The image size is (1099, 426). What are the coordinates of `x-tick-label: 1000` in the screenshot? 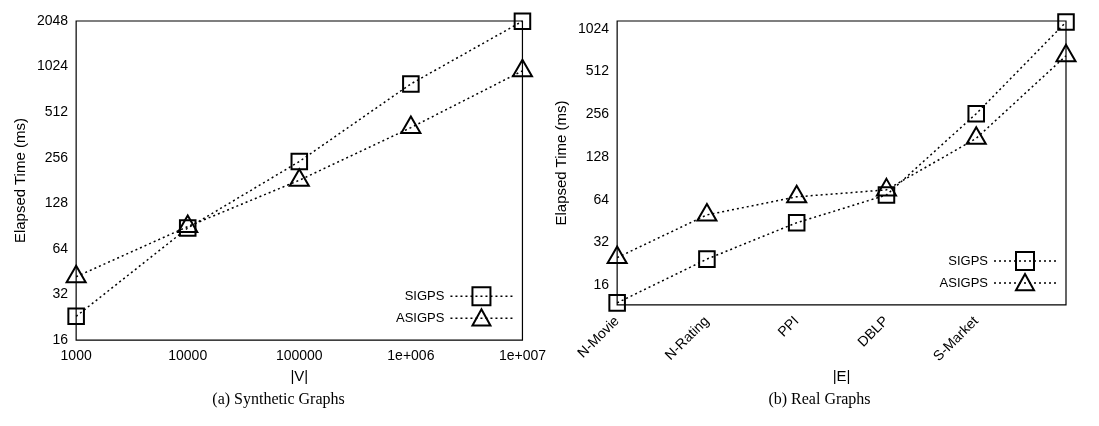 It's located at (76, 355).